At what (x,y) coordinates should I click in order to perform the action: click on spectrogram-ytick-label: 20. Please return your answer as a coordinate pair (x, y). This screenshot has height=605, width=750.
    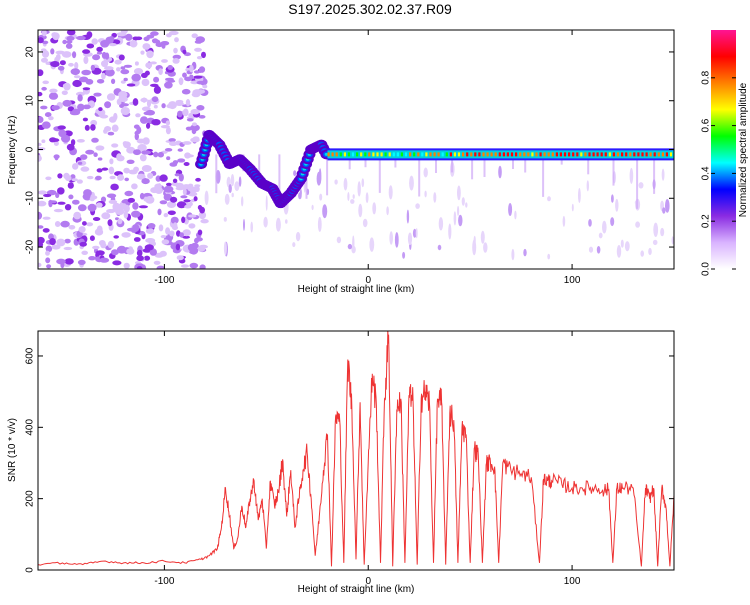
    Looking at the image, I should click on (30, 52).